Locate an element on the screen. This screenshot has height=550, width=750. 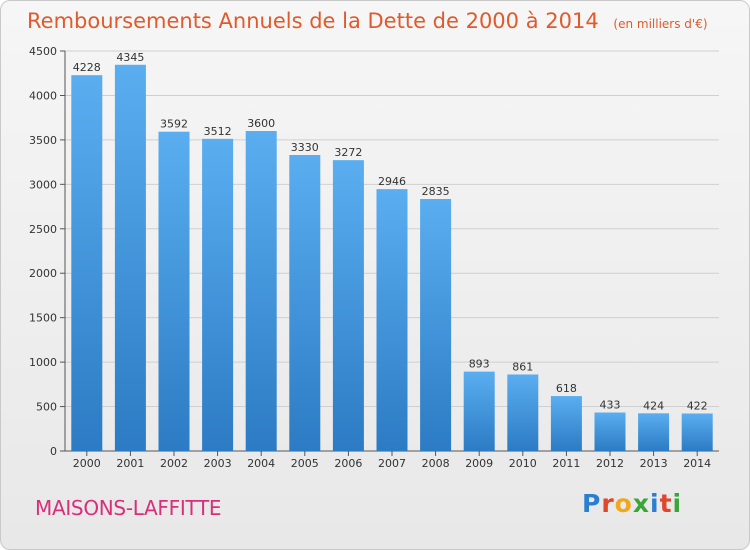
data-label: 2835 is located at coordinates (436, 191).